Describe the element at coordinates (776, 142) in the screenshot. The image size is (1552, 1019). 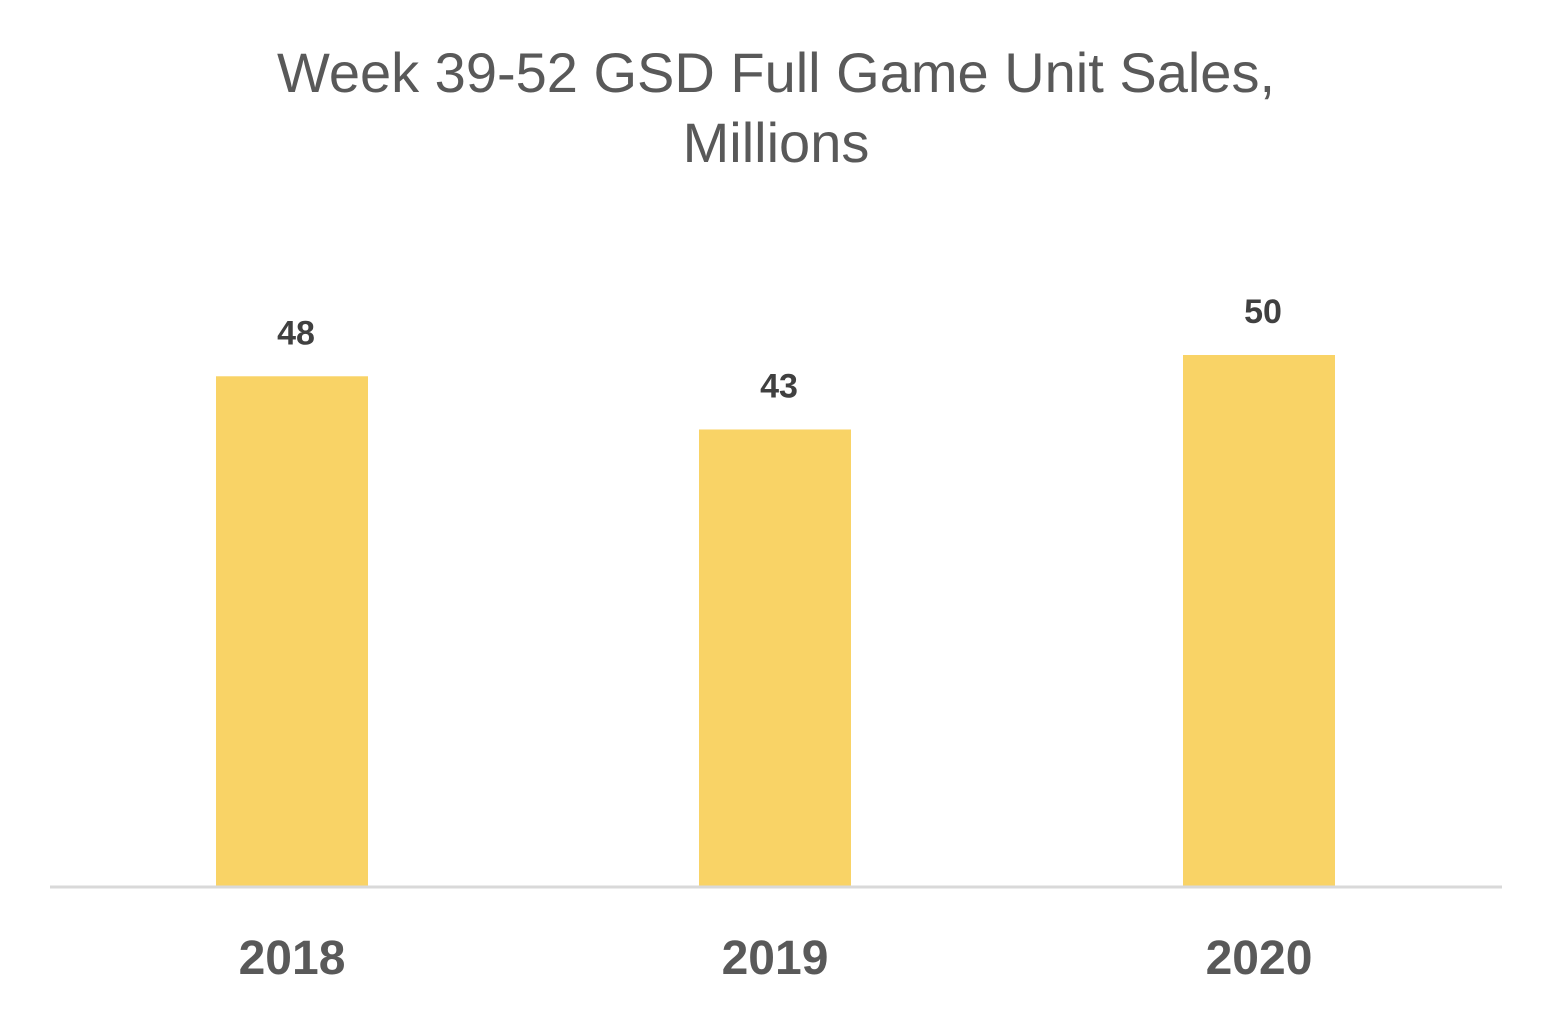
I see `chart-title-line-2: Millions` at that location.